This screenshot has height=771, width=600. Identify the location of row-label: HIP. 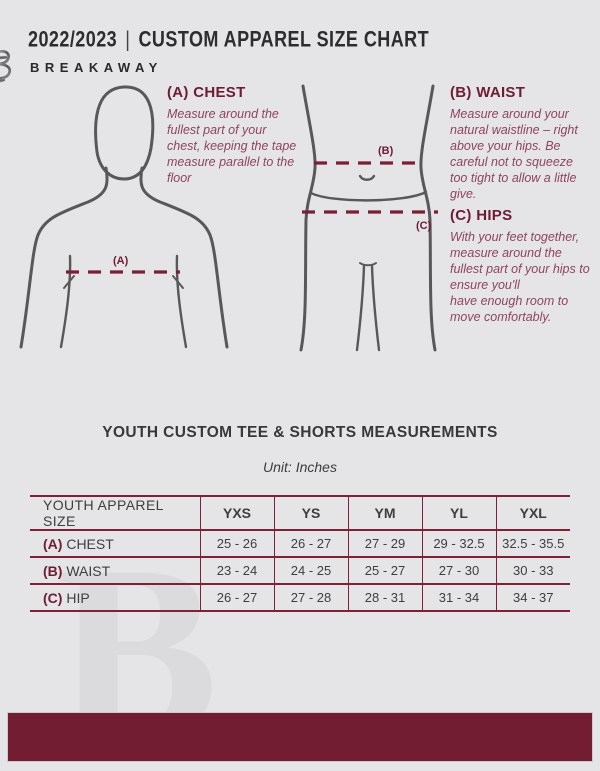
(78, 597).